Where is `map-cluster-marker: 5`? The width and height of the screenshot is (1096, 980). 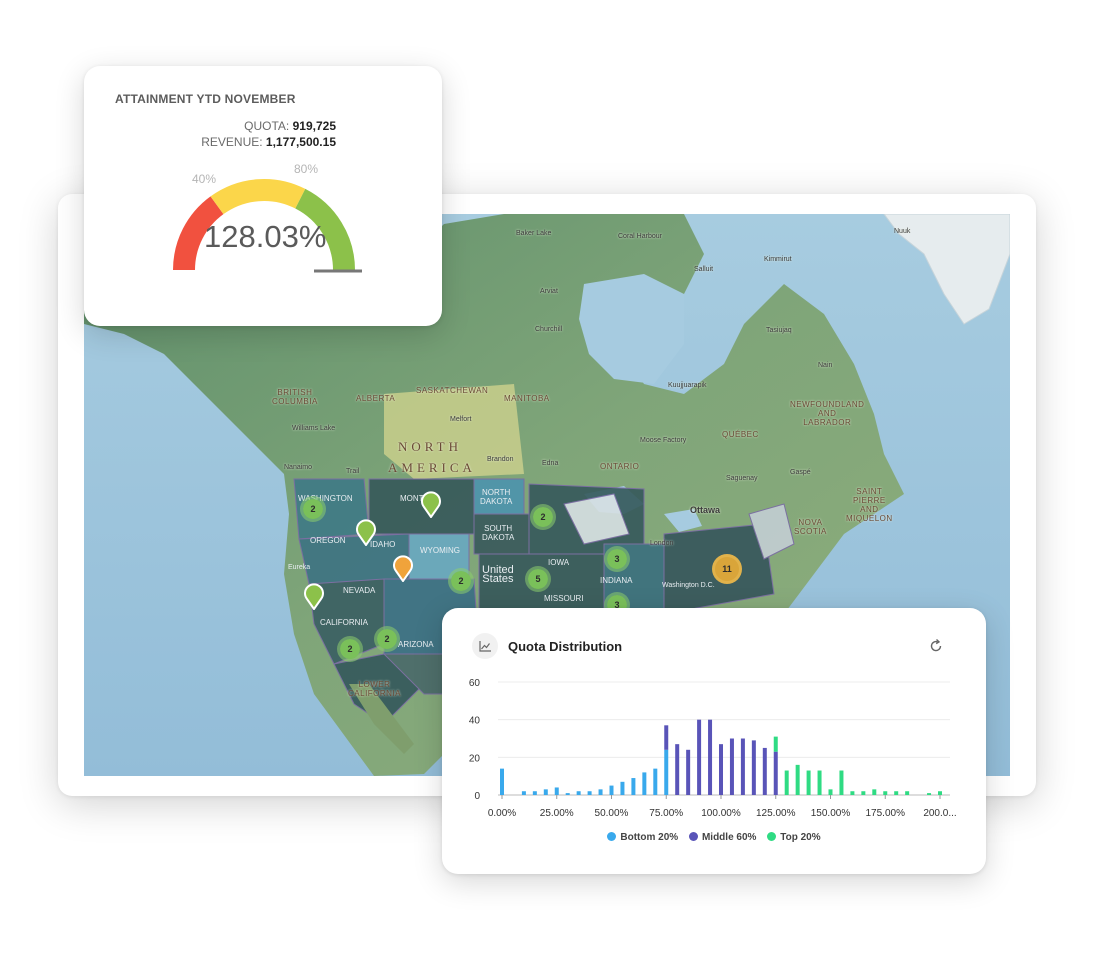
map-cluster-marker: 5 is located at coordinates (538, 579).